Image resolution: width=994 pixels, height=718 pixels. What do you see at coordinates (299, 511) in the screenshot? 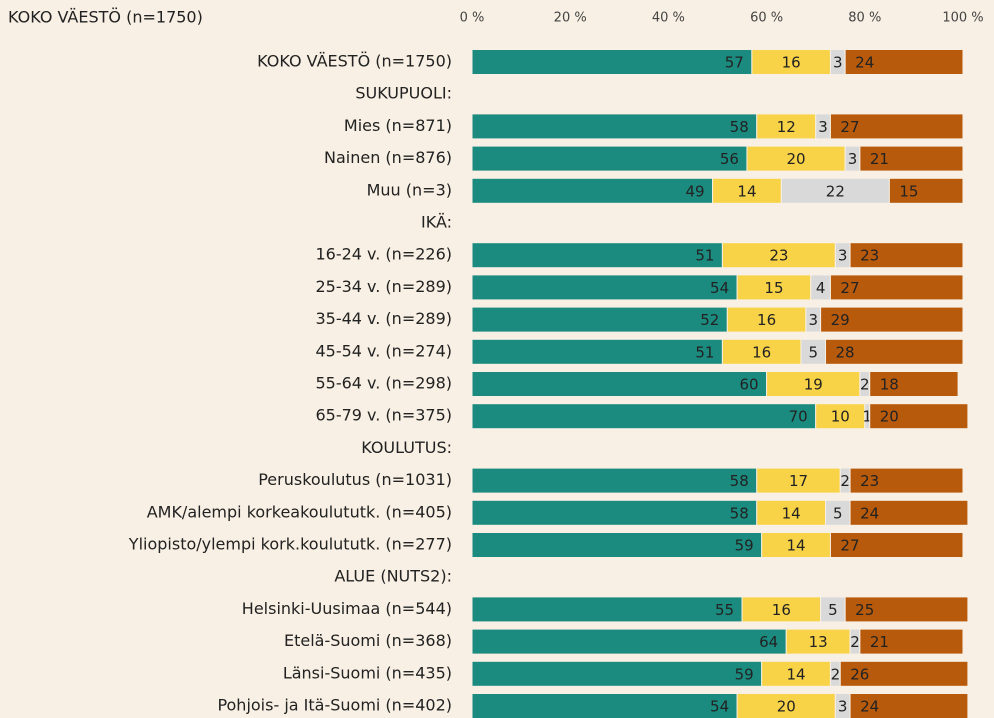
I see `category-label: AMK/alempi korkeakoulututk. (n=405)` at bounding box center [299, 511].